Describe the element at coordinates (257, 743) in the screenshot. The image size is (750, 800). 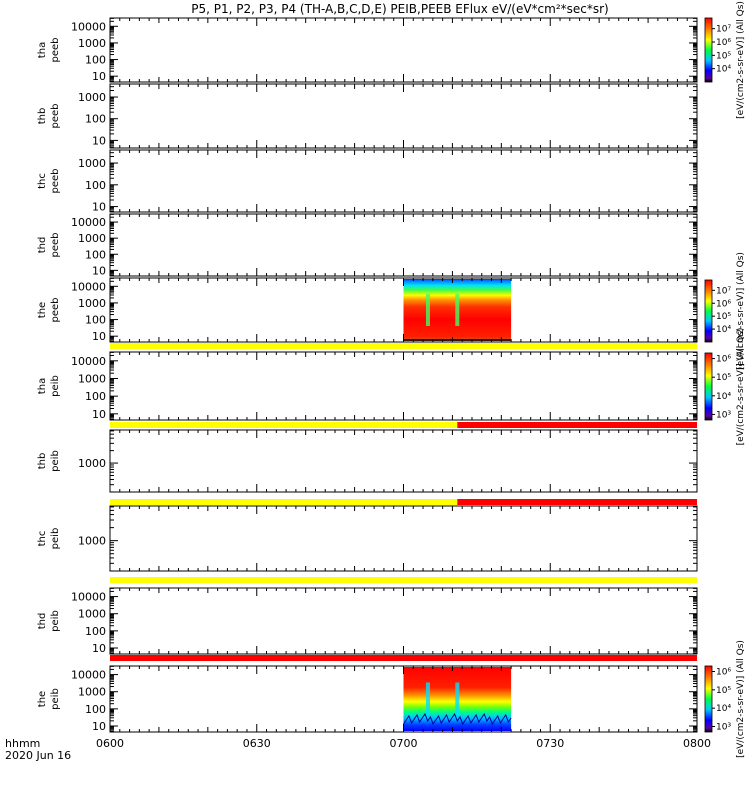
I see `x-tick-label: 0630` at that location.